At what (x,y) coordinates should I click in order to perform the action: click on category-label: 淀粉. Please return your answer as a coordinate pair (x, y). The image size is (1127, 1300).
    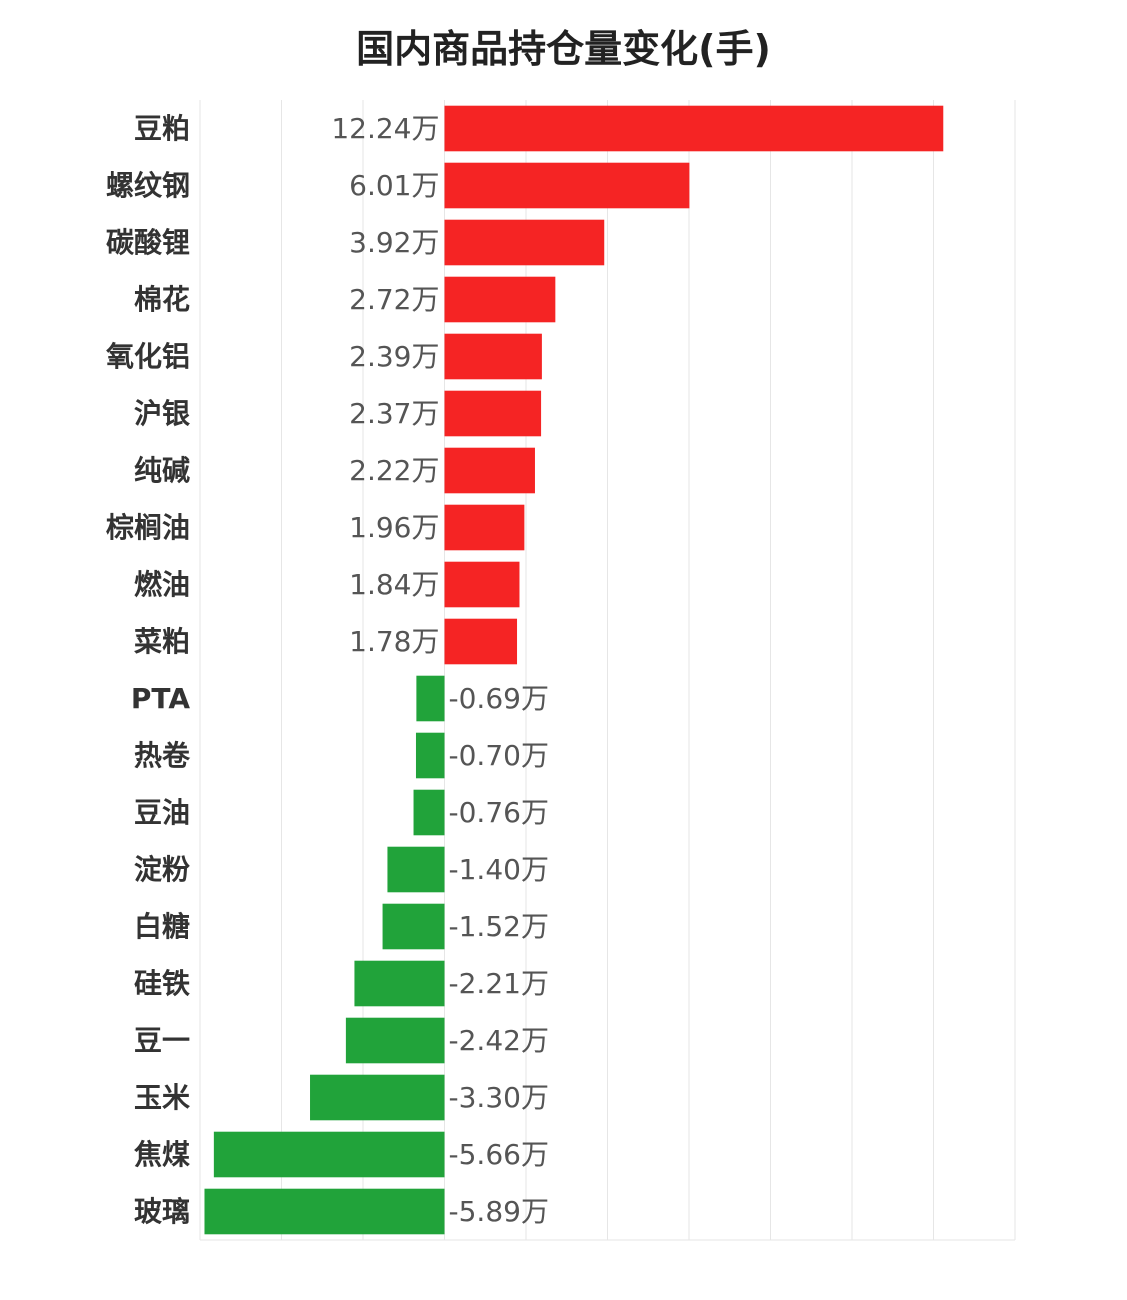
    Looking at the image, I should click on (162, 869).